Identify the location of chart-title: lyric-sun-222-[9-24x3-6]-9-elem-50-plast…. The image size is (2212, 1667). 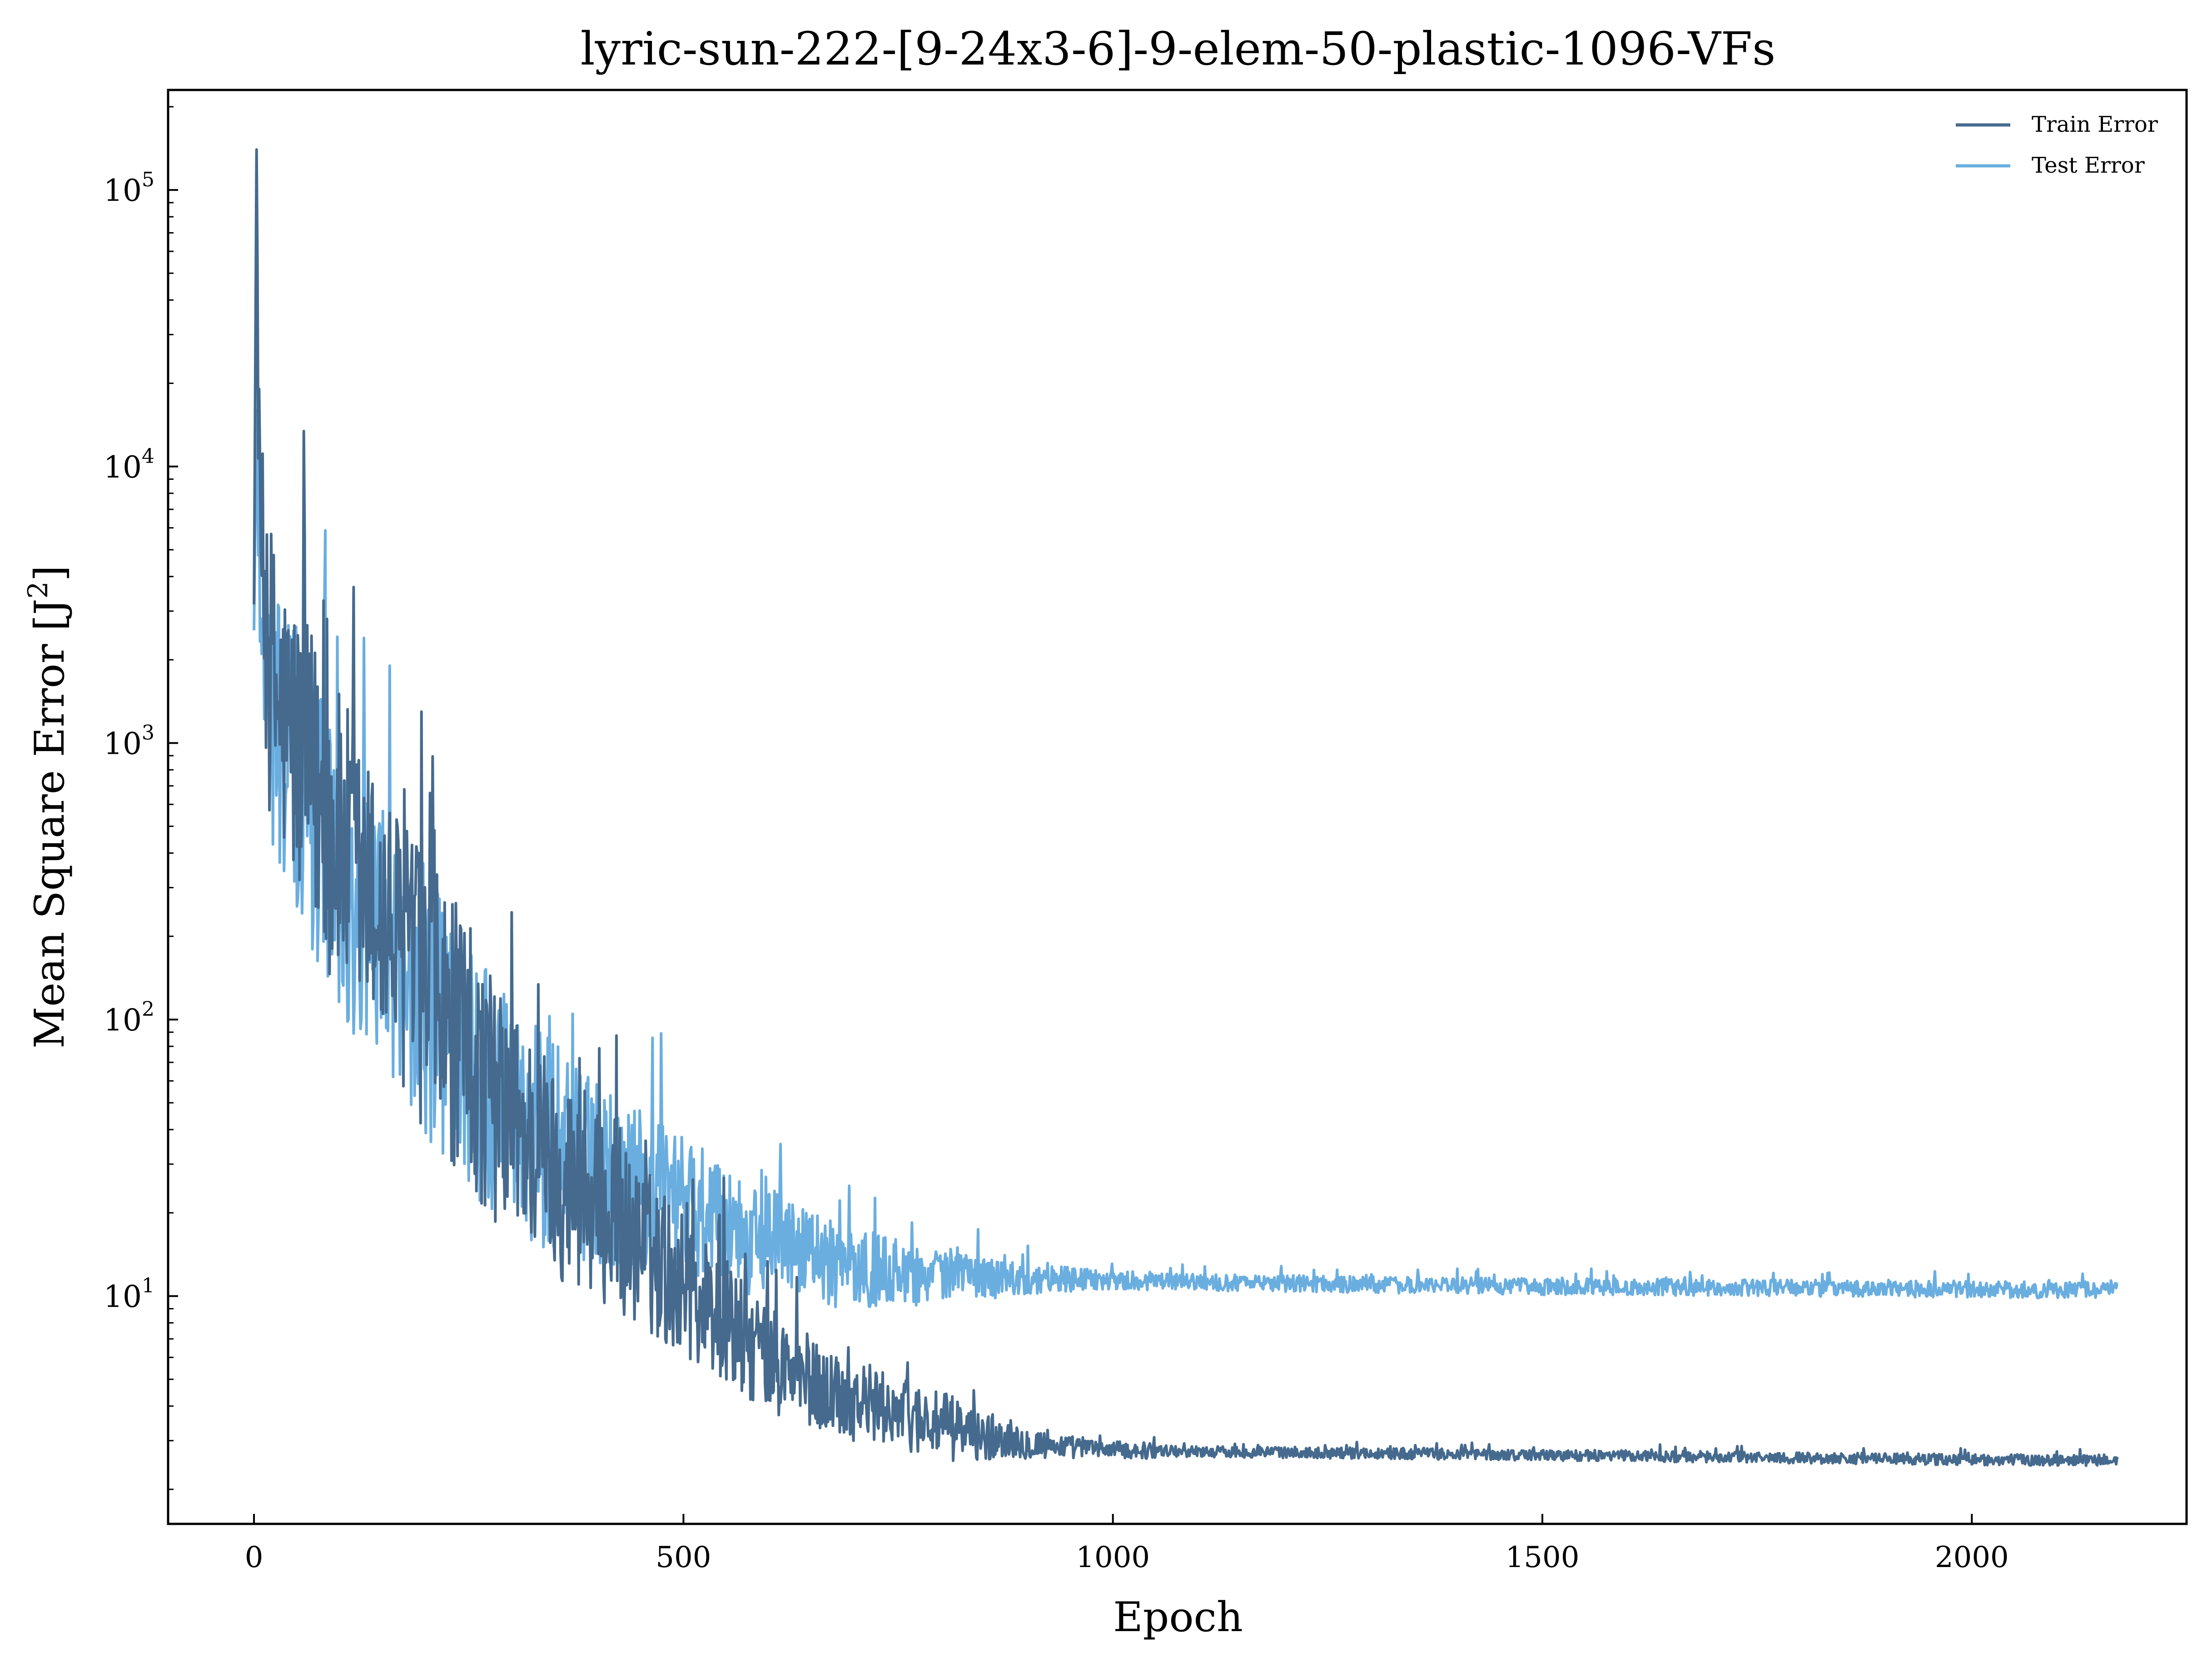
(1178, 48).